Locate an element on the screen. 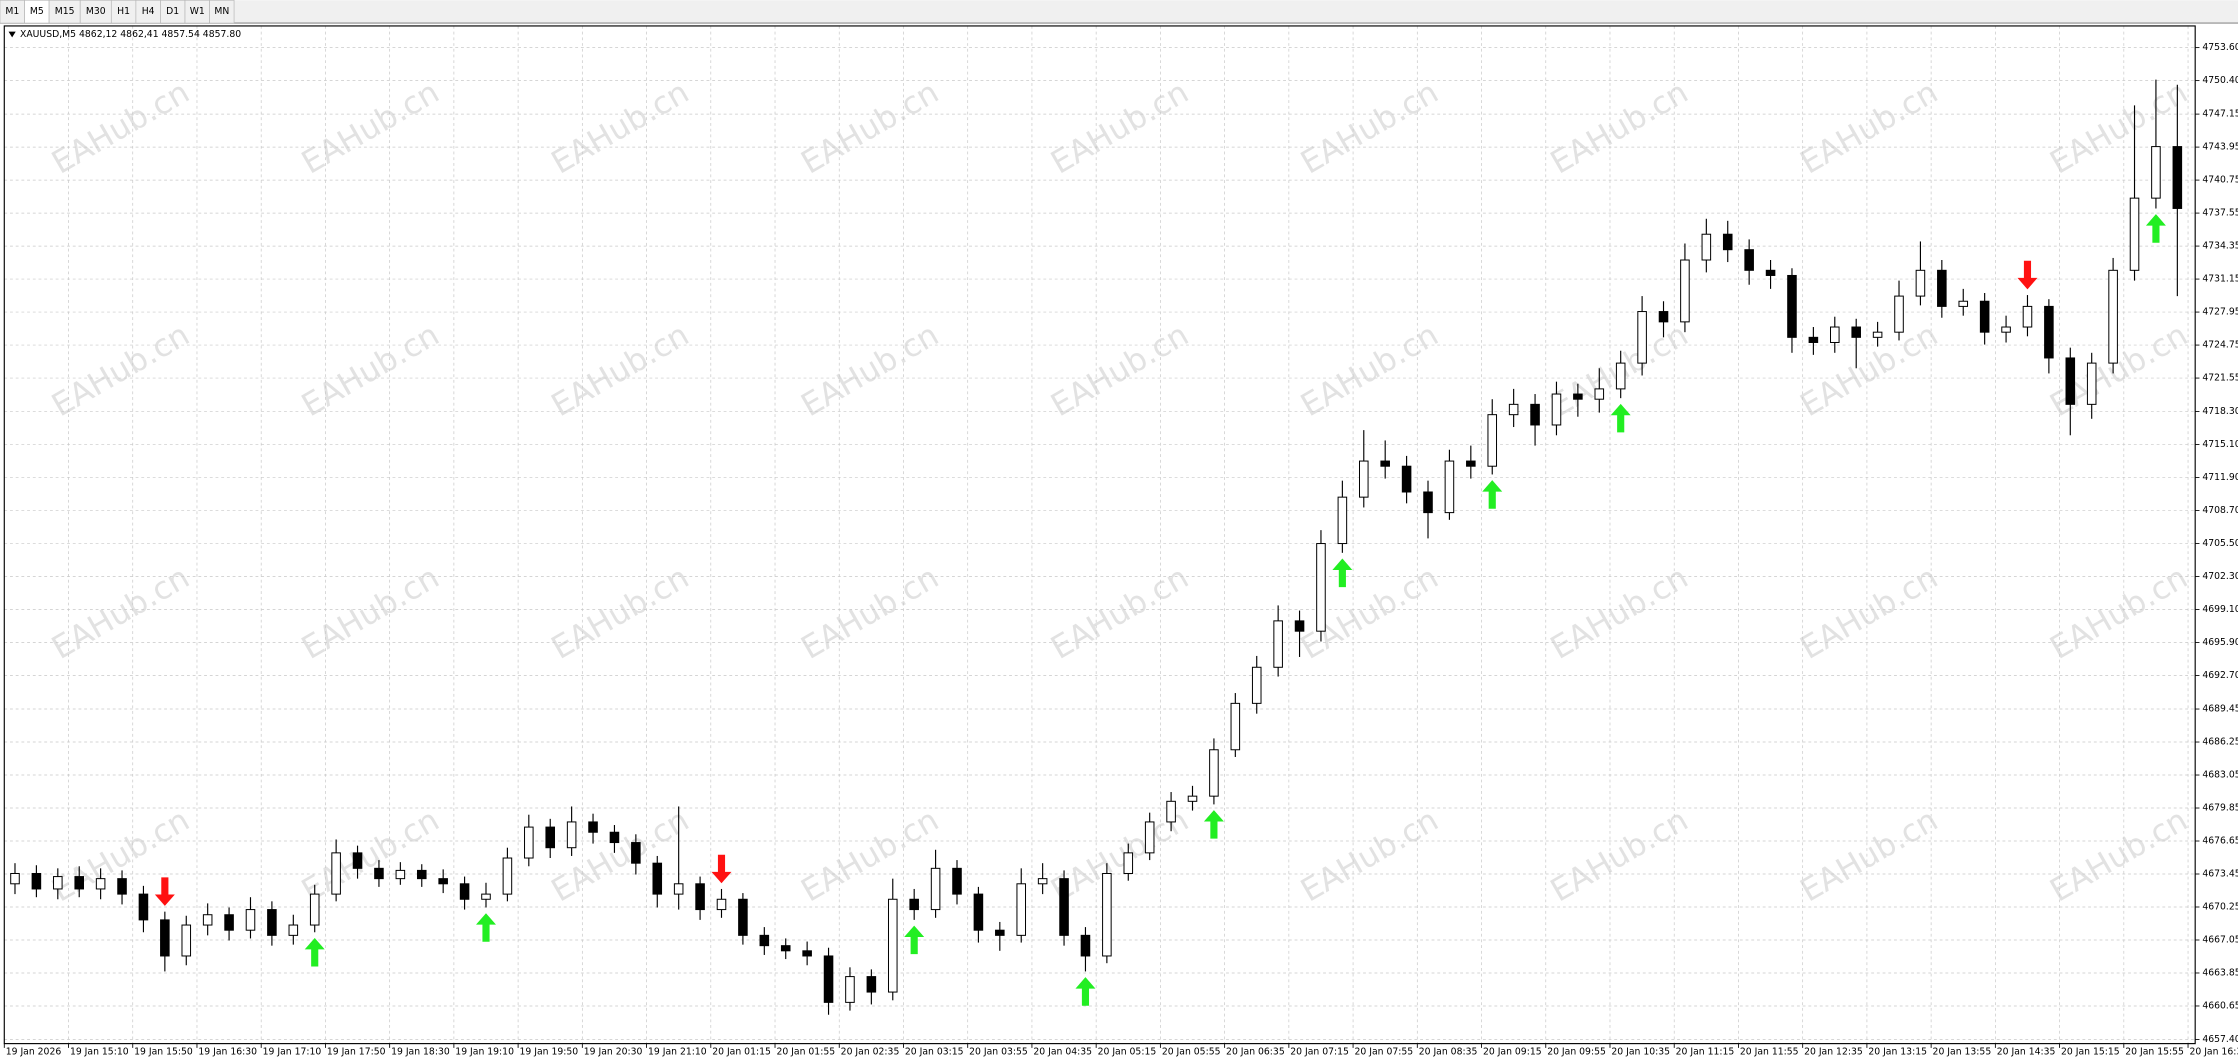  y-tick-label: 4667.05 is located at coordinates (2220, 939).